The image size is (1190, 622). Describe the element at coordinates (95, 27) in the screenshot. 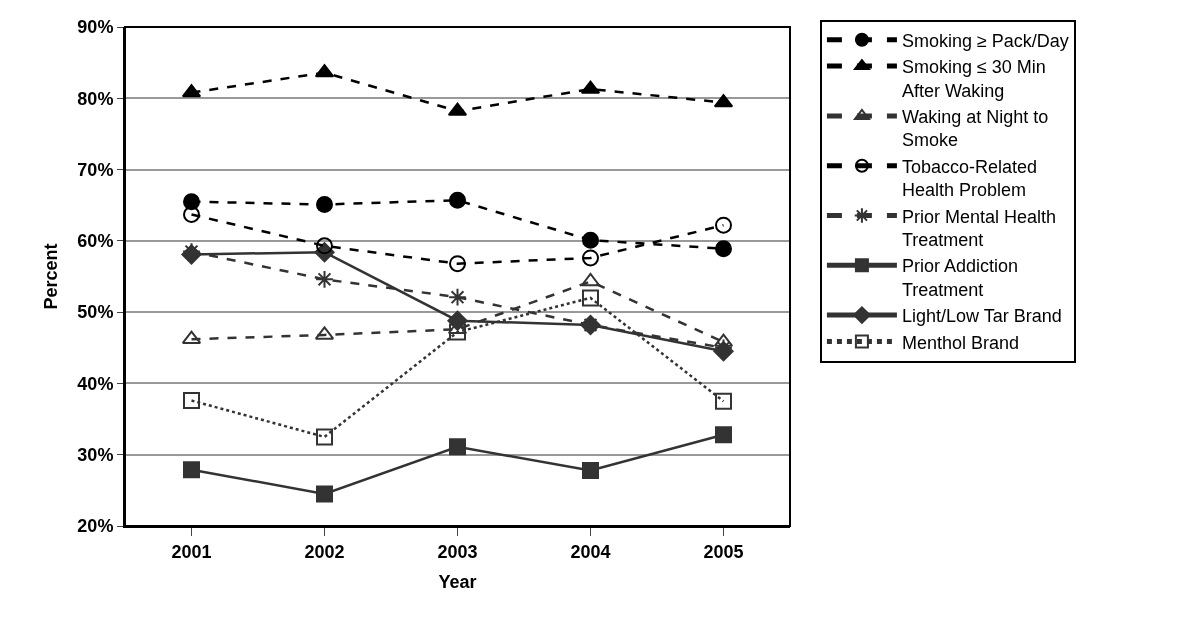

I see `y-tick-label: 90%` at that location.